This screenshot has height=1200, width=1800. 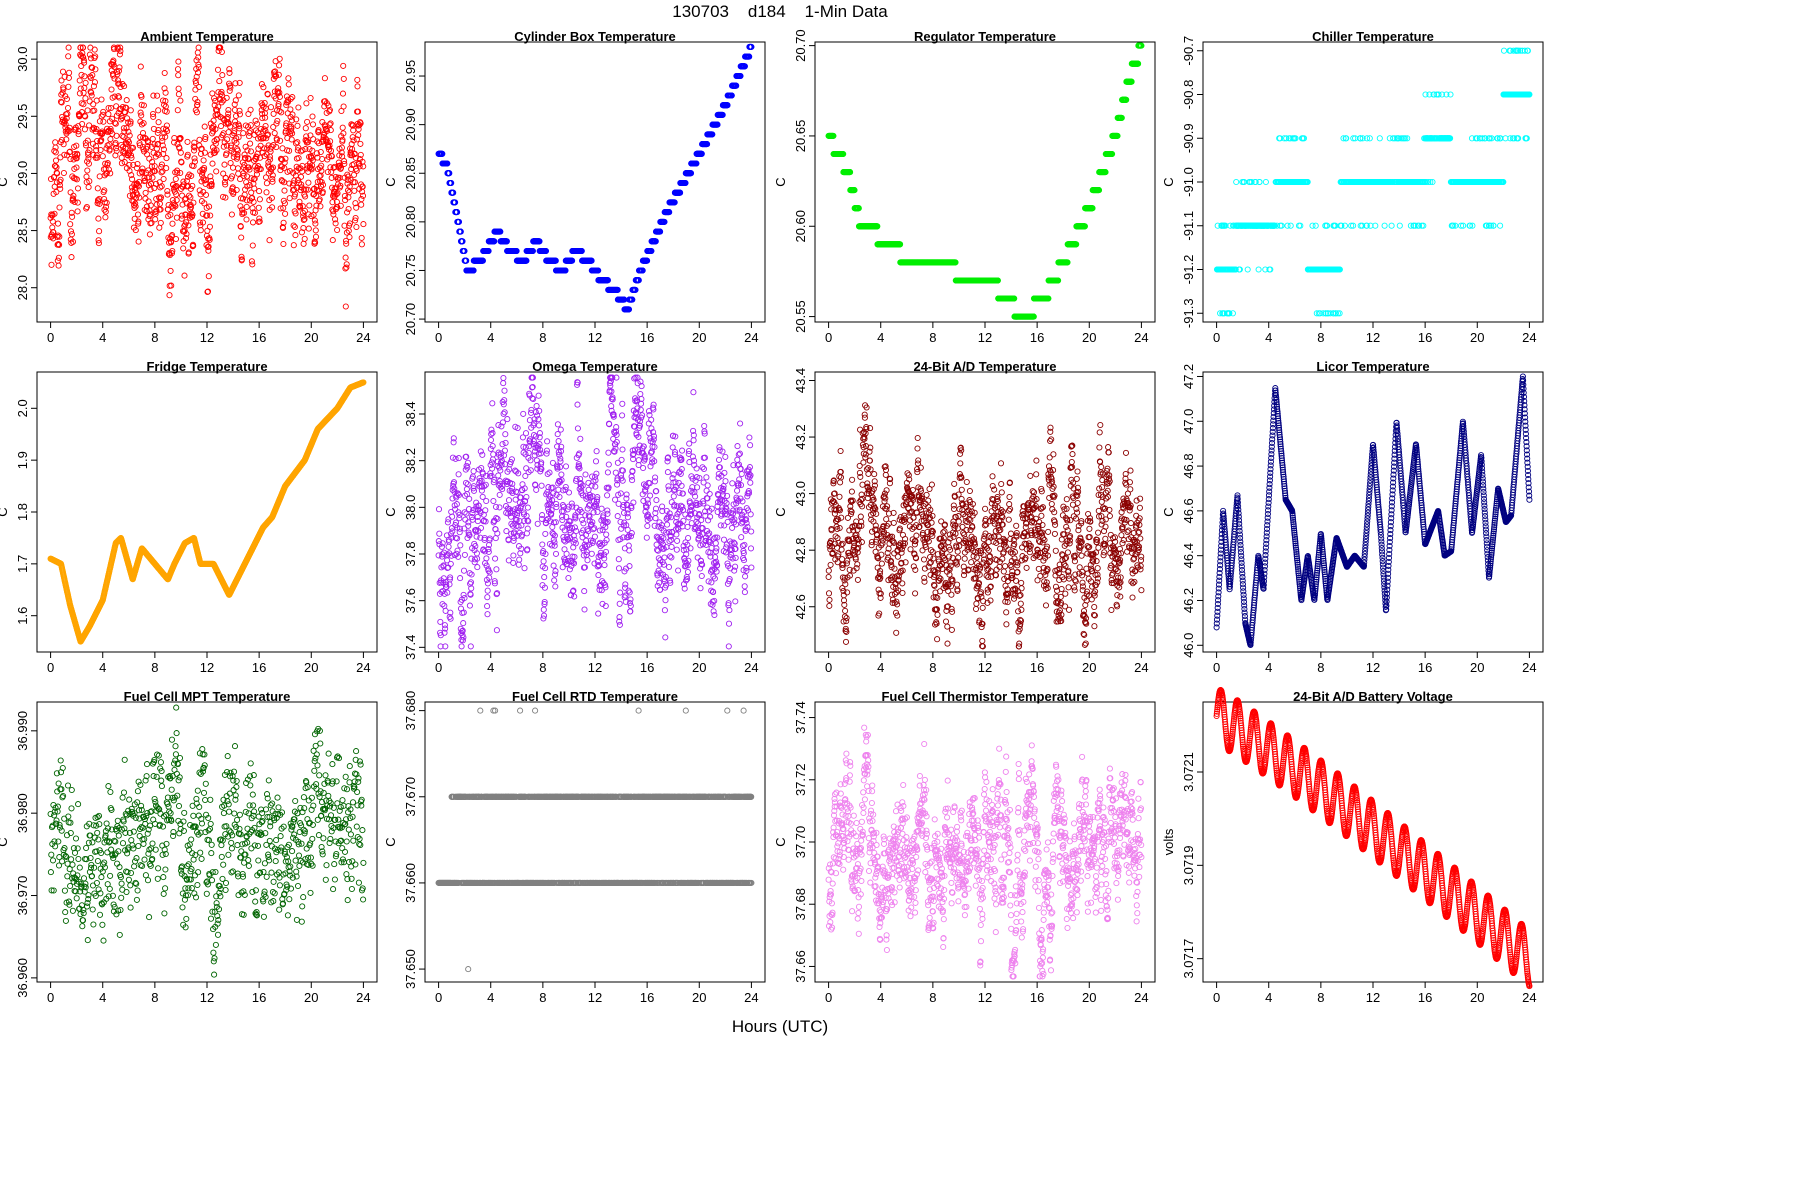 I want to click on y-tick-label: -91.3, so click(x=1188, y=313).